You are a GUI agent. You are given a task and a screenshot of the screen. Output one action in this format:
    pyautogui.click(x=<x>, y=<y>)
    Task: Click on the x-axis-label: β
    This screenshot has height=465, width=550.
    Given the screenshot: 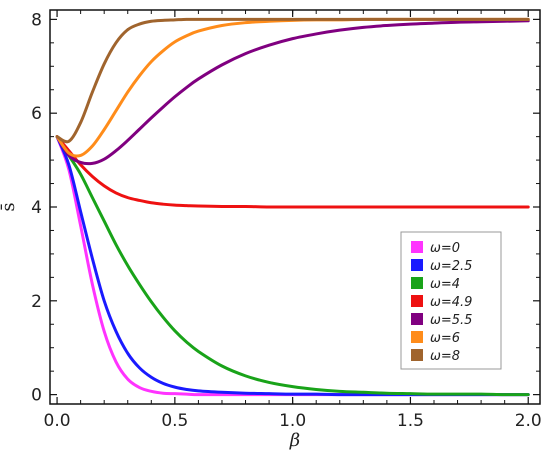 What is the action you would take?
    pyautogui.click(x=294, y=440)
    